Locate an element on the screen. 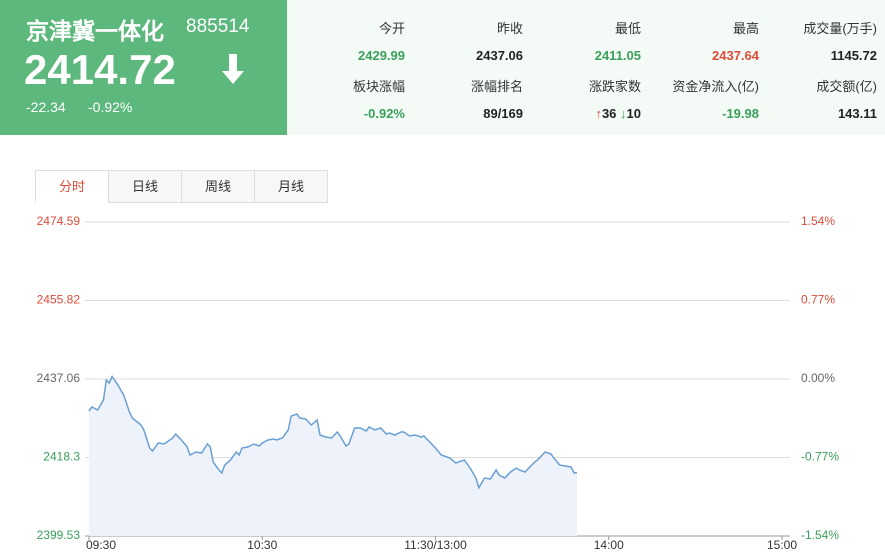 This screenshot has width=885, height=552. stat-label: 最高 is located at coordinates (745, 28).